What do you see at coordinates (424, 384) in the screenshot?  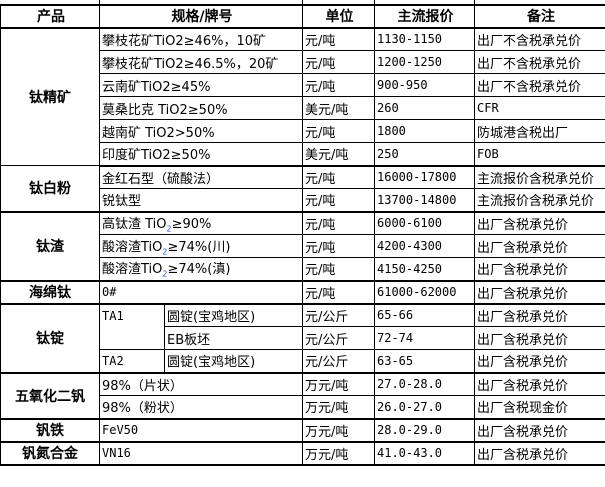 I see `price-cell: 27.0-28.0` at bounding box center [424, 384].